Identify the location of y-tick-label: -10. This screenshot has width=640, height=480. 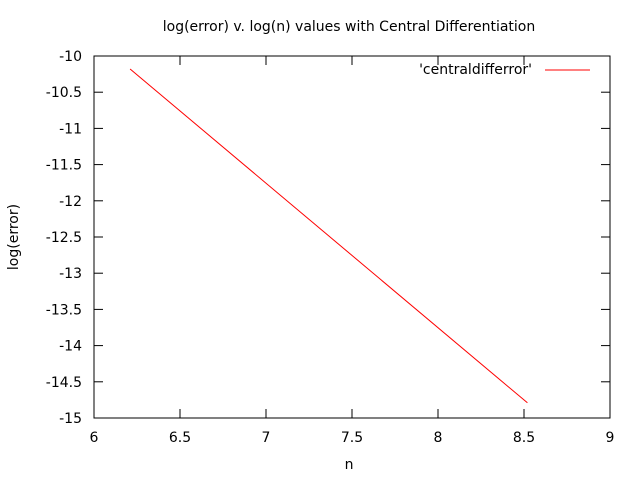
(70, 57).